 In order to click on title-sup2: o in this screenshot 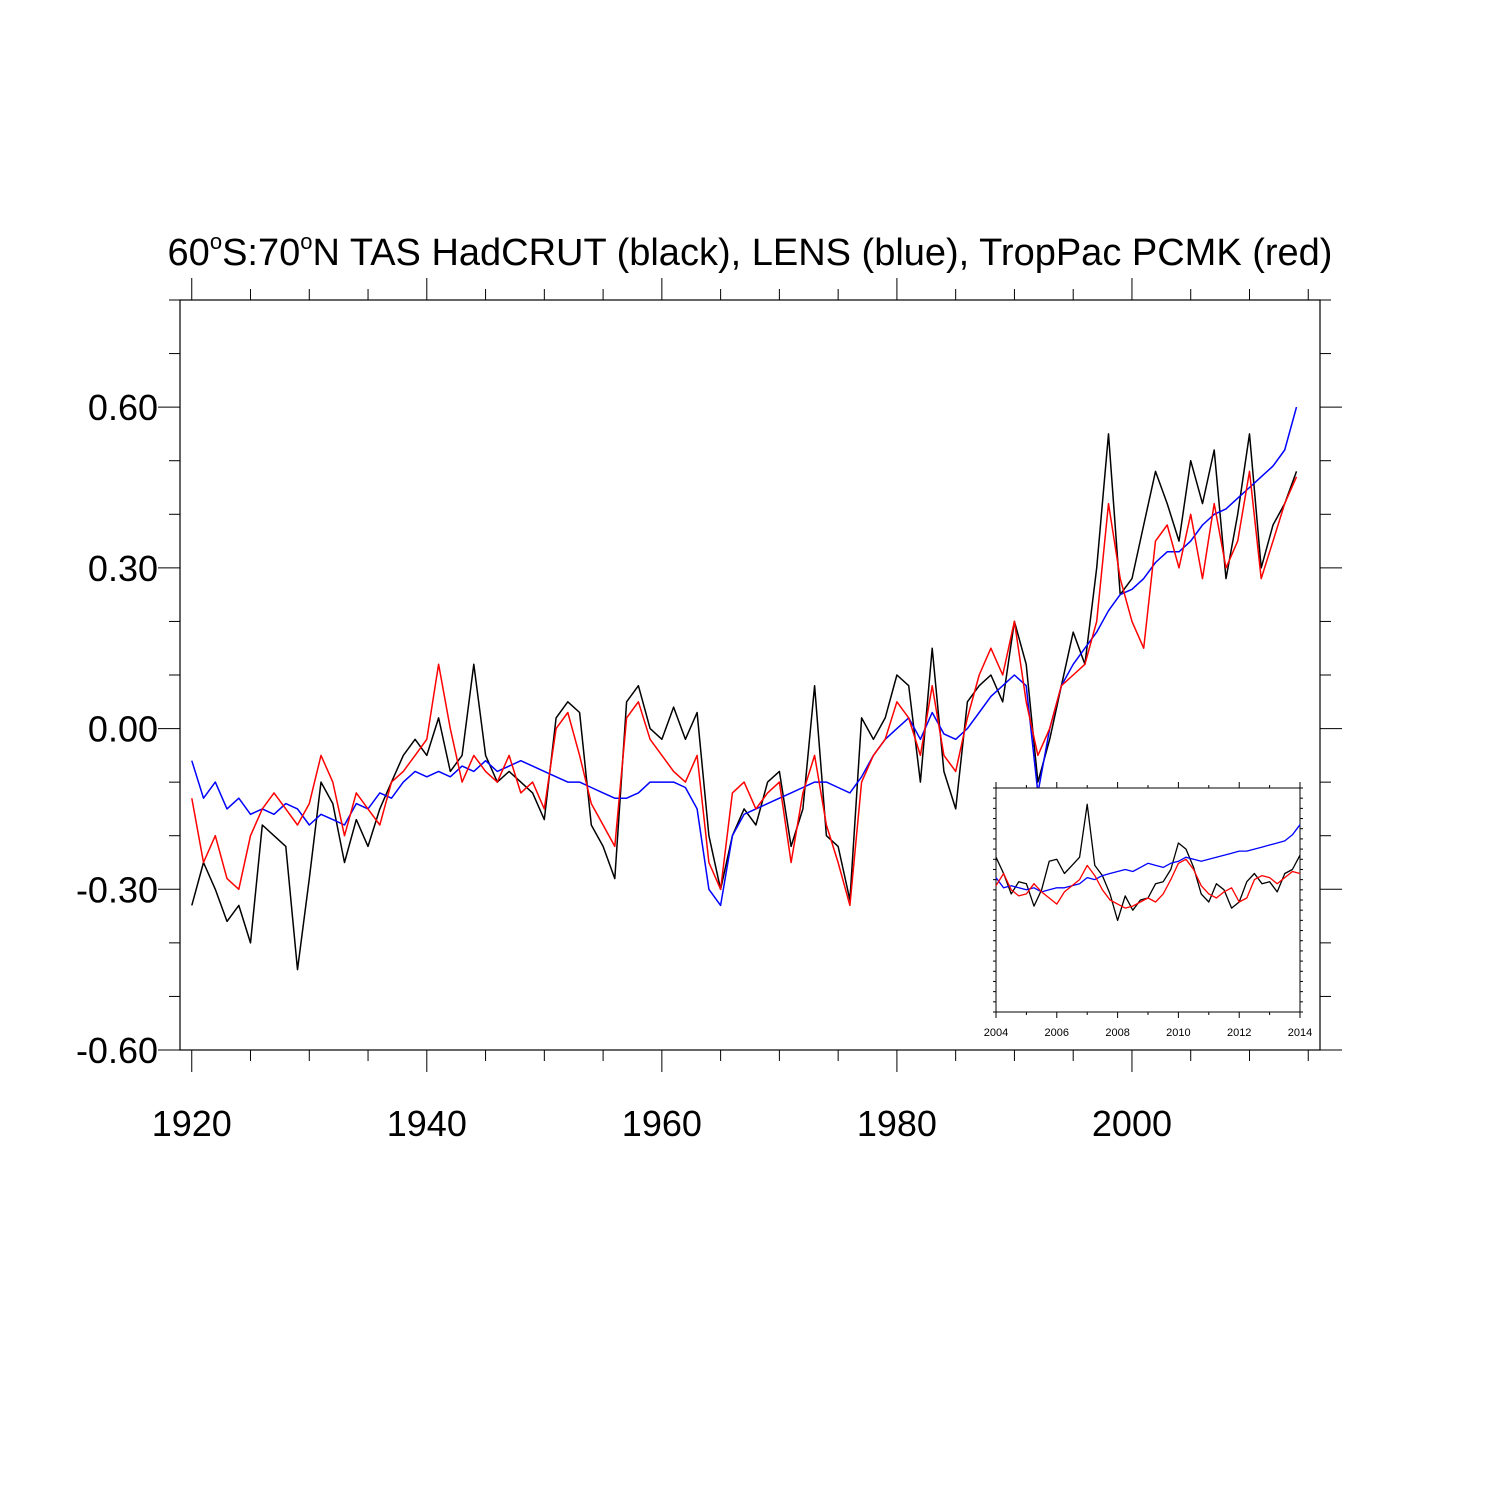, I will do `click(306, 241)`.